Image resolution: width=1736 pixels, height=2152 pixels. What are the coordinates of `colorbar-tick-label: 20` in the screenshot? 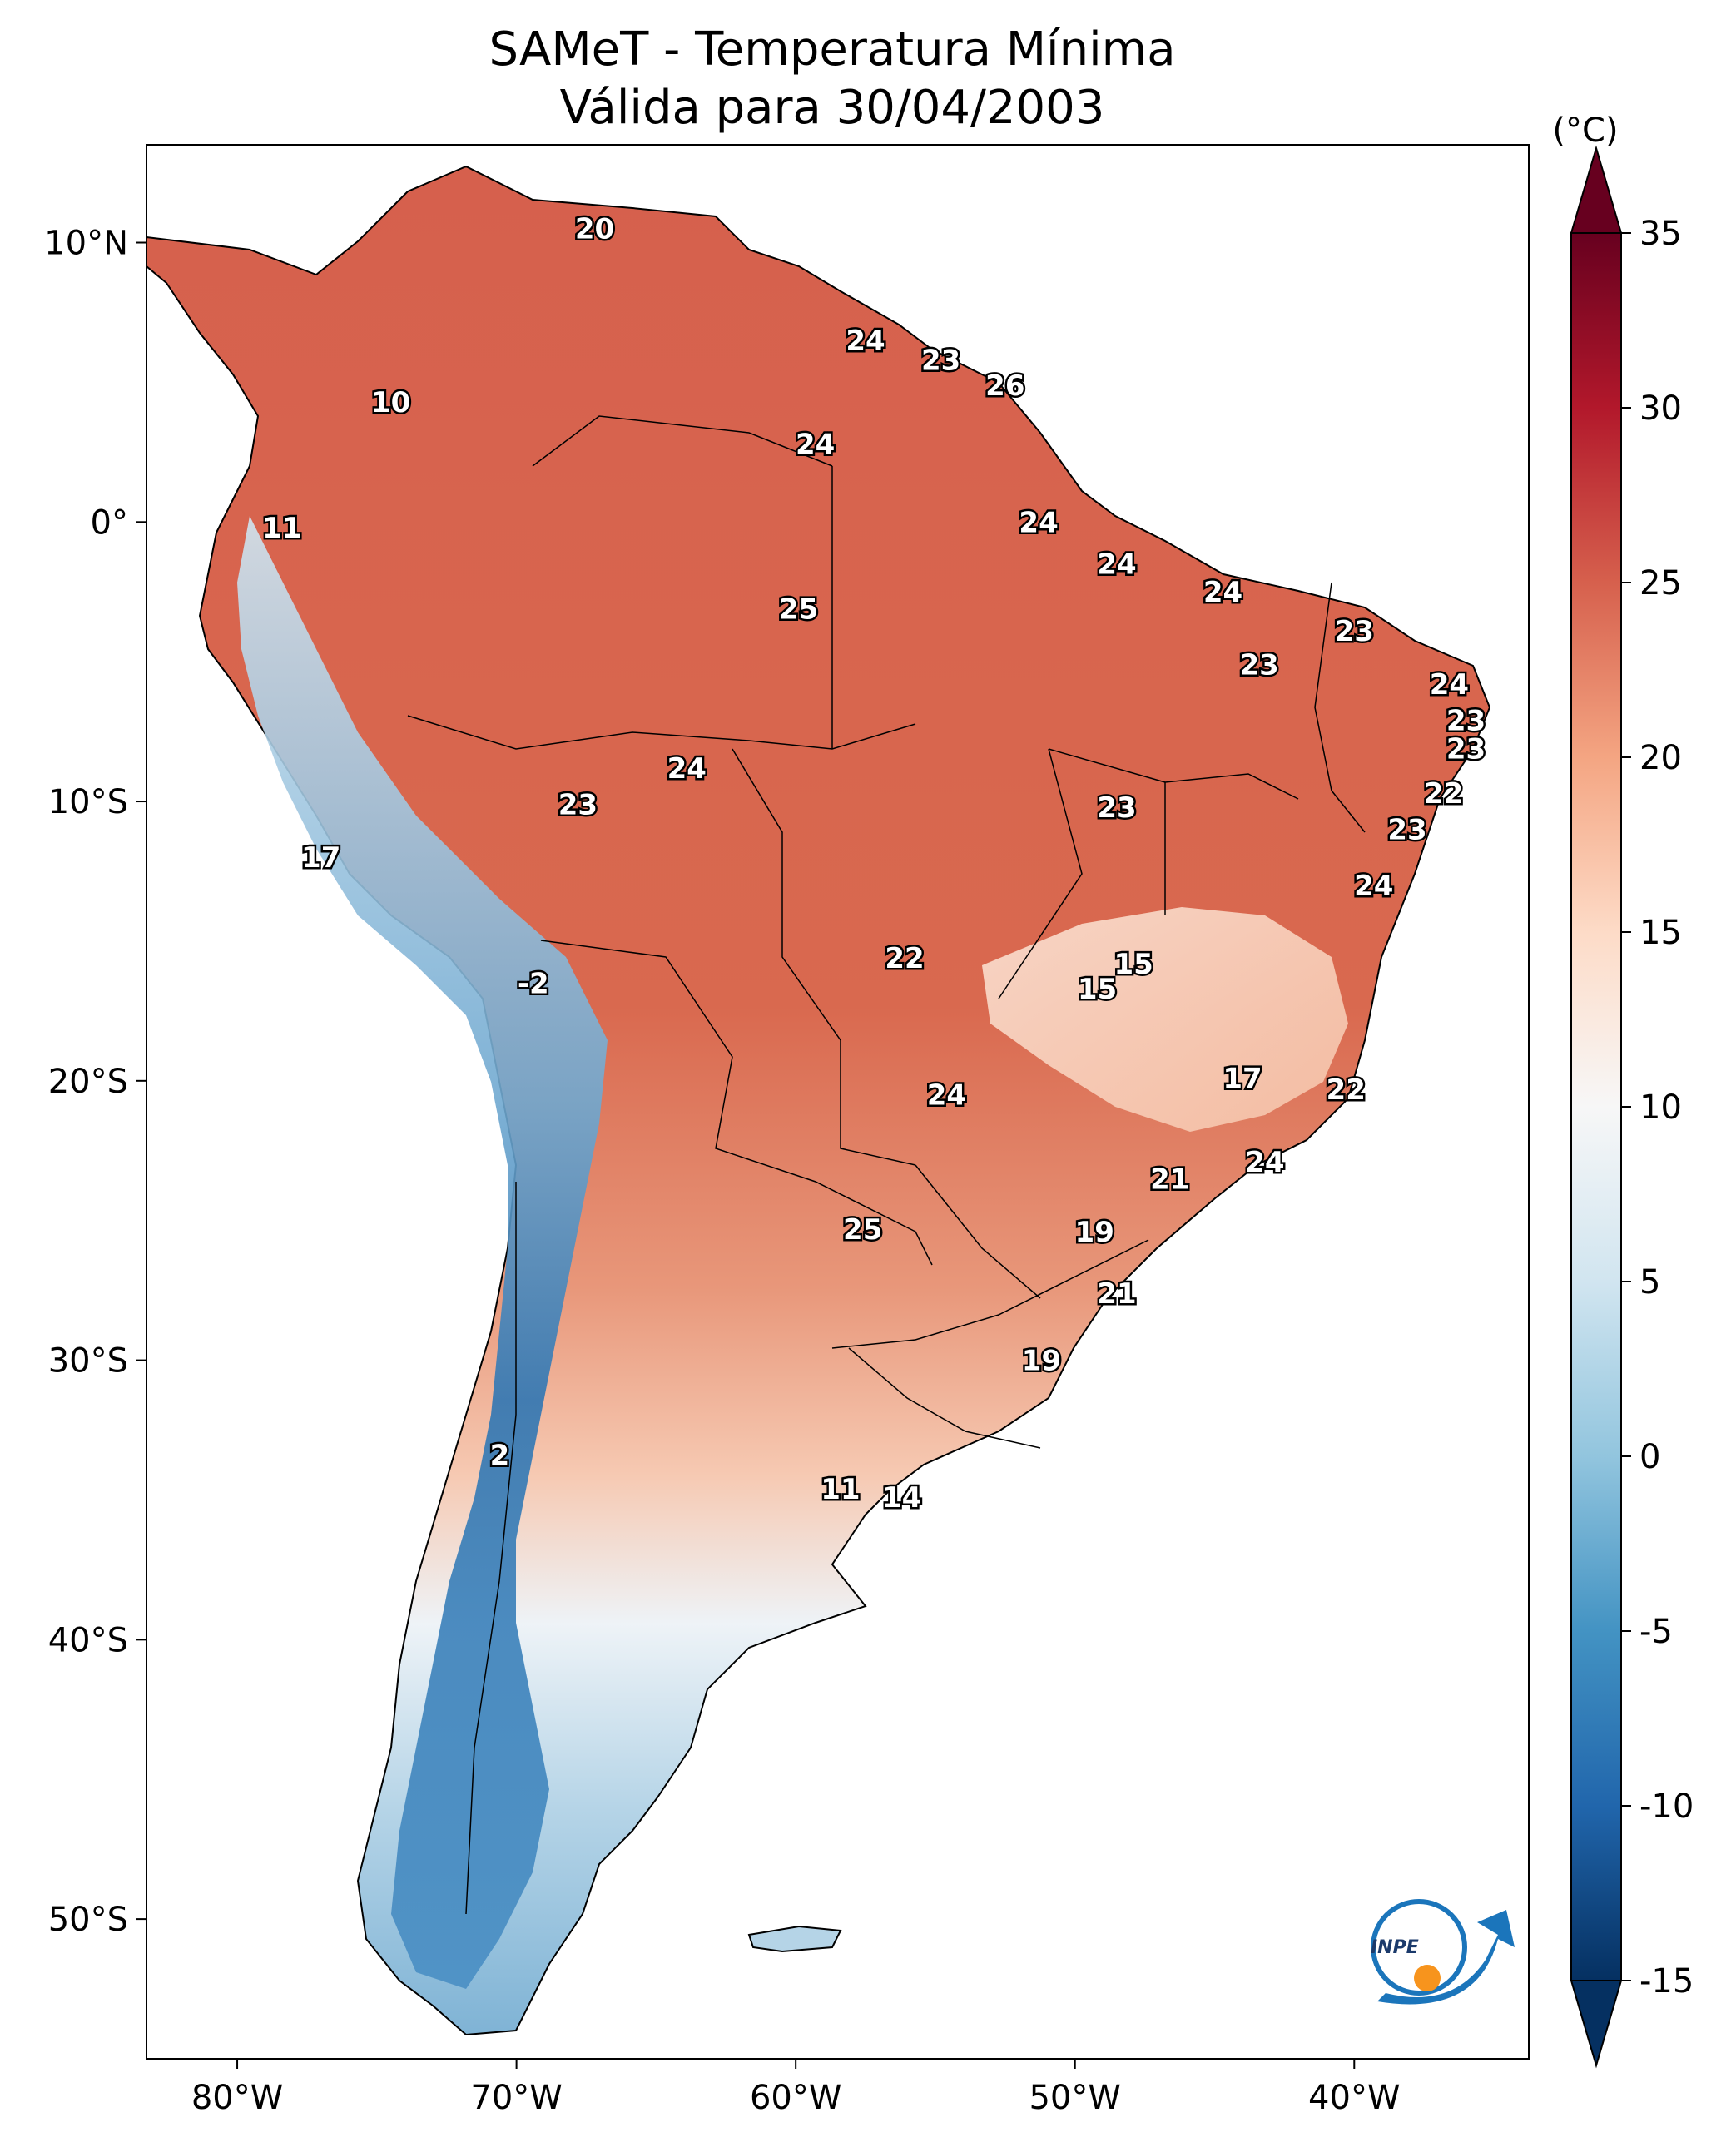 It's located at (1660, 758).